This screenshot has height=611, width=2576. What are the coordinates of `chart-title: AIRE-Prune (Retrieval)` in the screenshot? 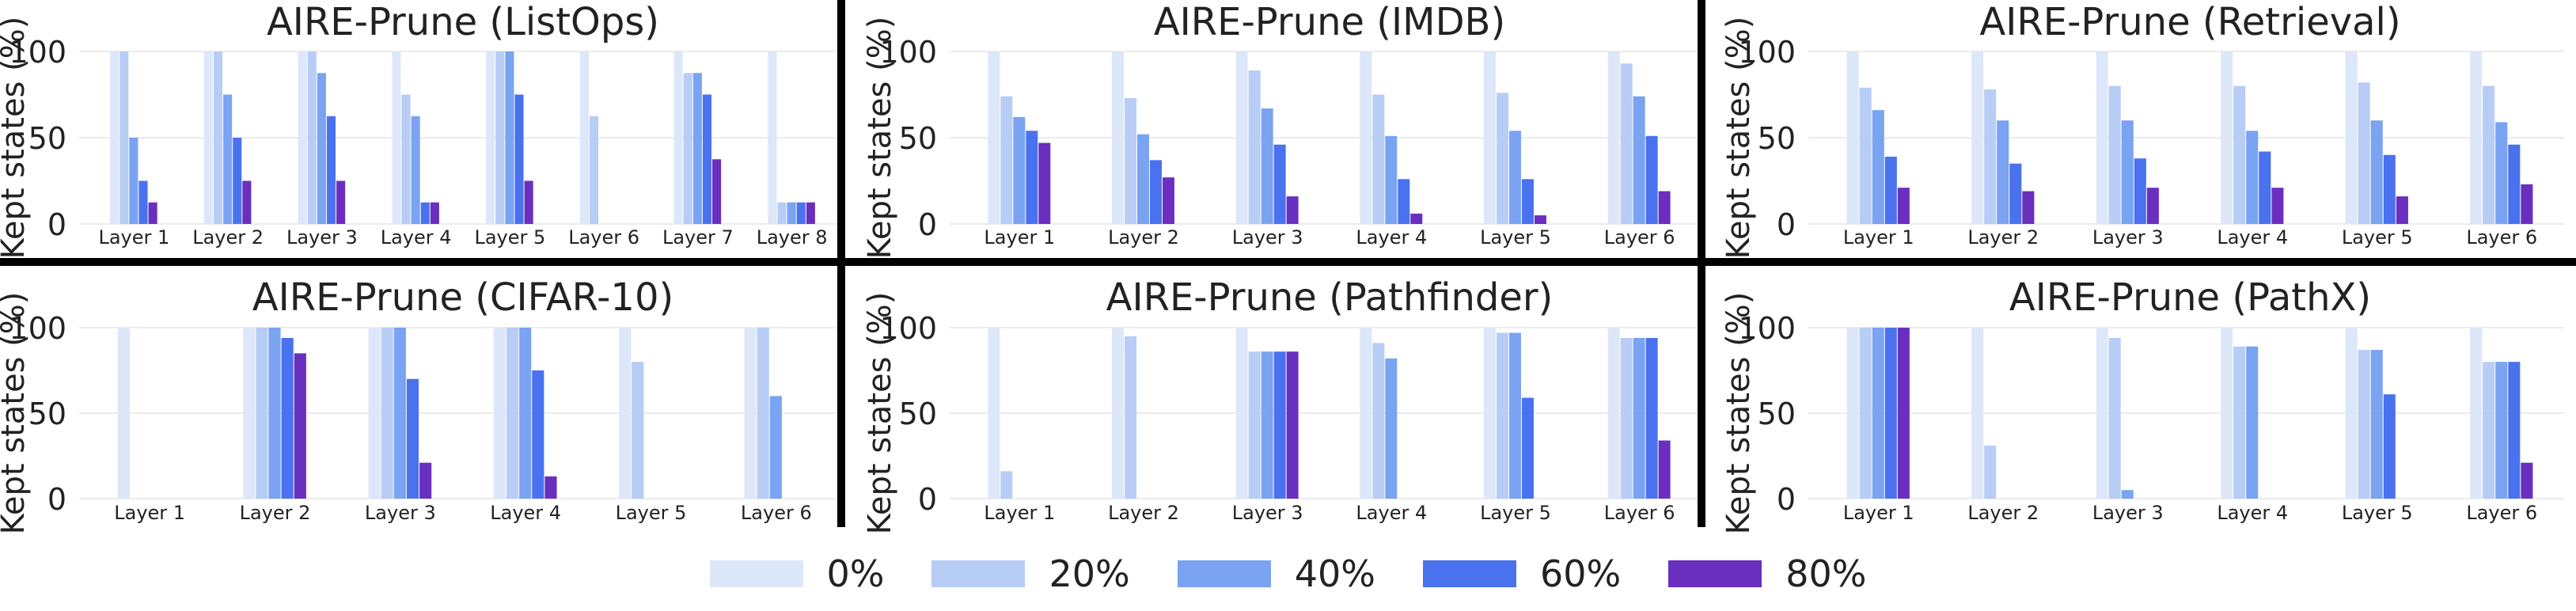 It's located at (2189, 22).